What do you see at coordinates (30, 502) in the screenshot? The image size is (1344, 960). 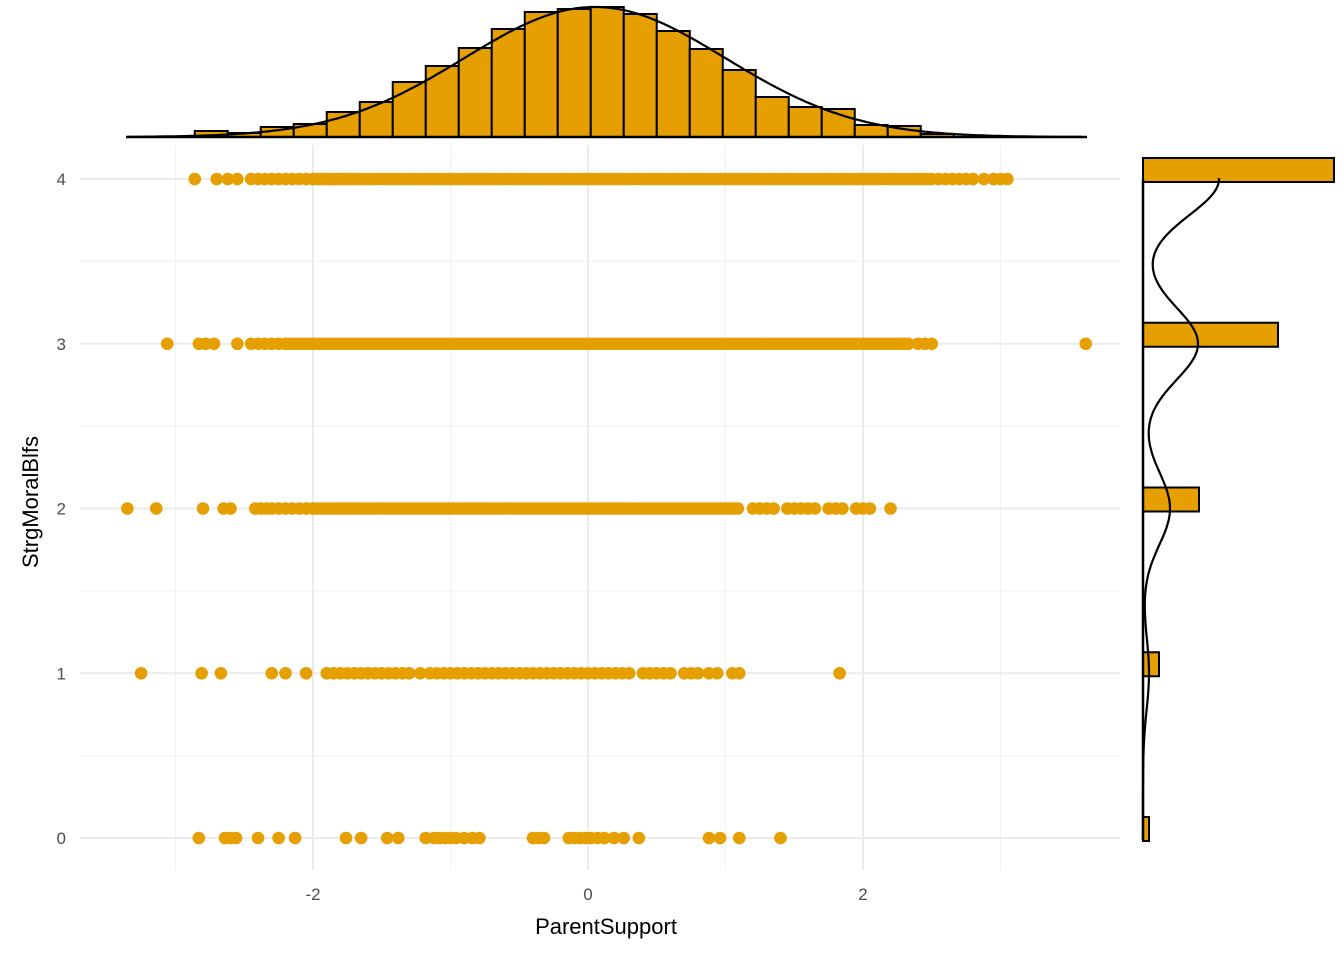 I see `y-axis-title: StrgMoralBlfs` at bounding box center [30, 502].